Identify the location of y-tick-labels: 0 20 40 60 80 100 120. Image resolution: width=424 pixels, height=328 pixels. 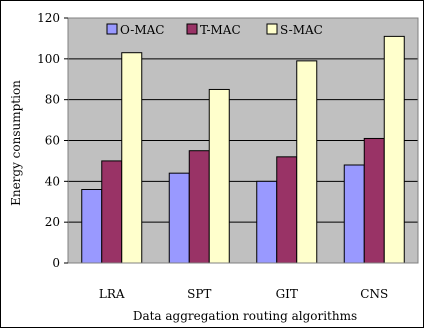
(48, 140).